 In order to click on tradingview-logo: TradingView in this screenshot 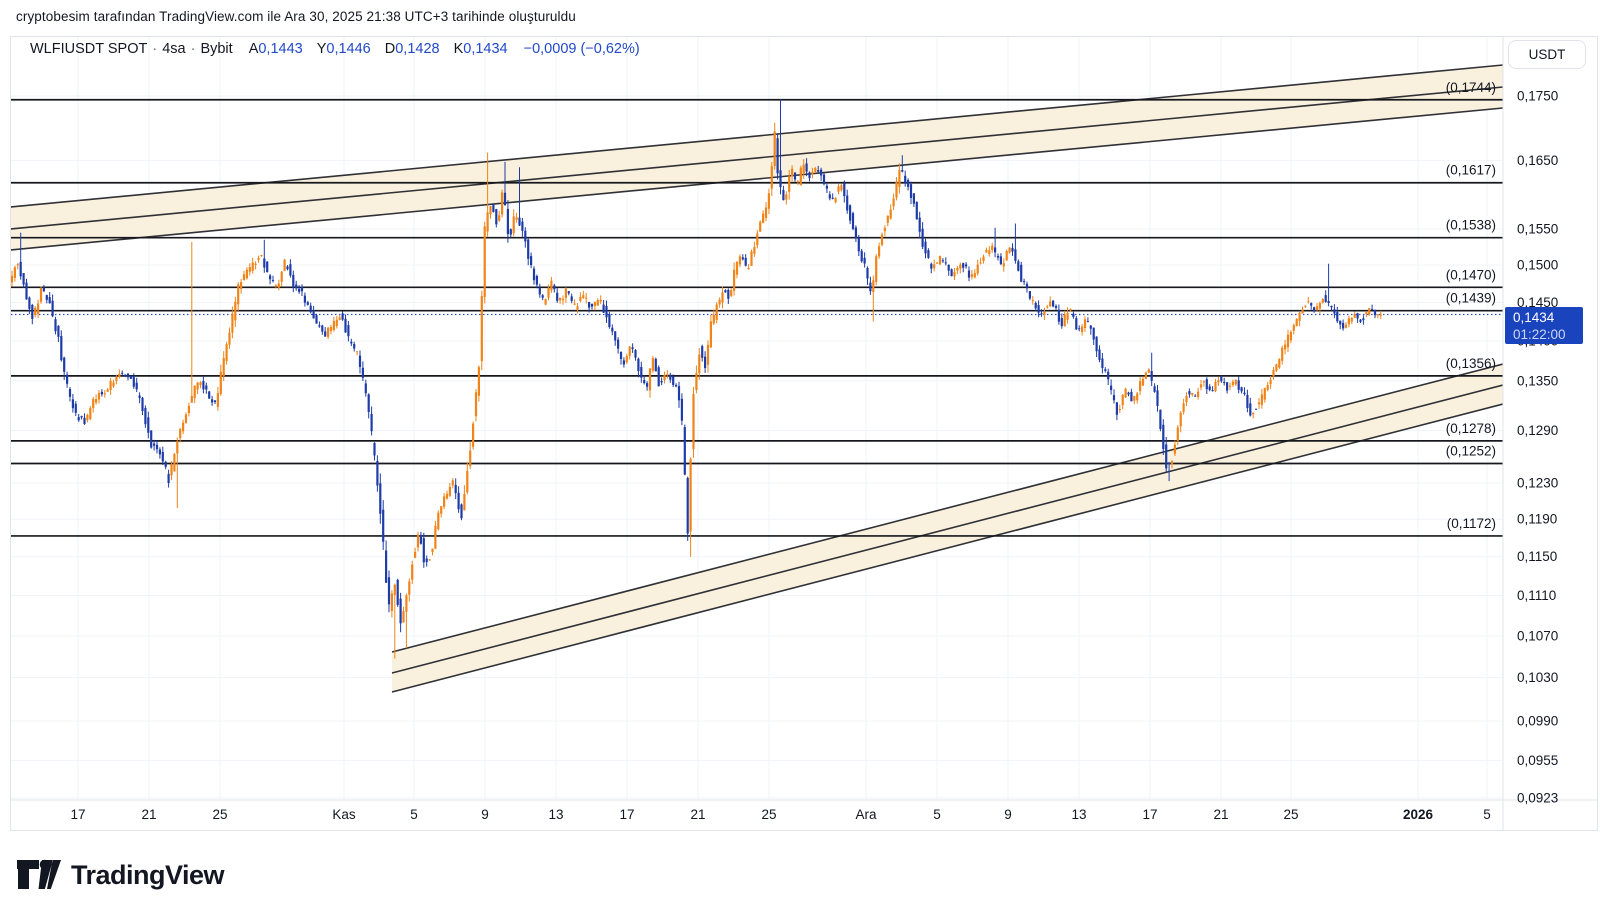, I will do `click(120, 875)`.